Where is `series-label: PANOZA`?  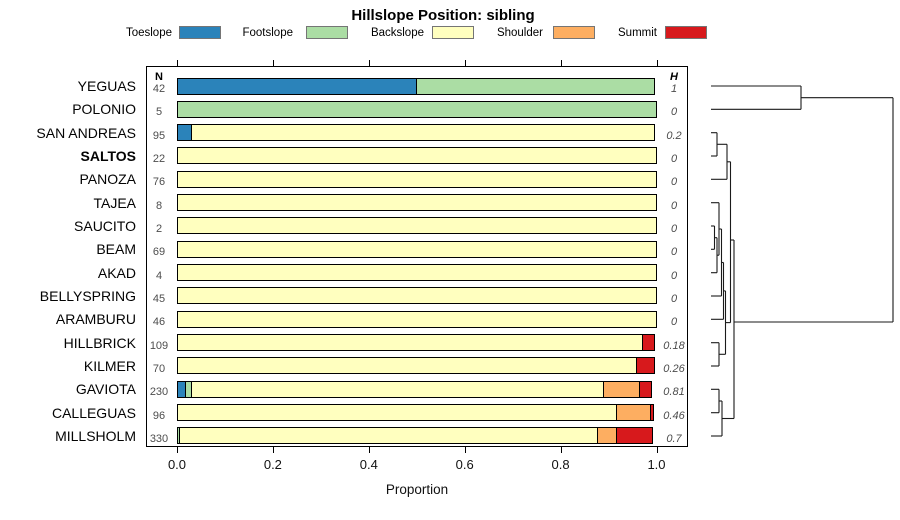 series-label: PANOZA is located at coordinates (107, 179).